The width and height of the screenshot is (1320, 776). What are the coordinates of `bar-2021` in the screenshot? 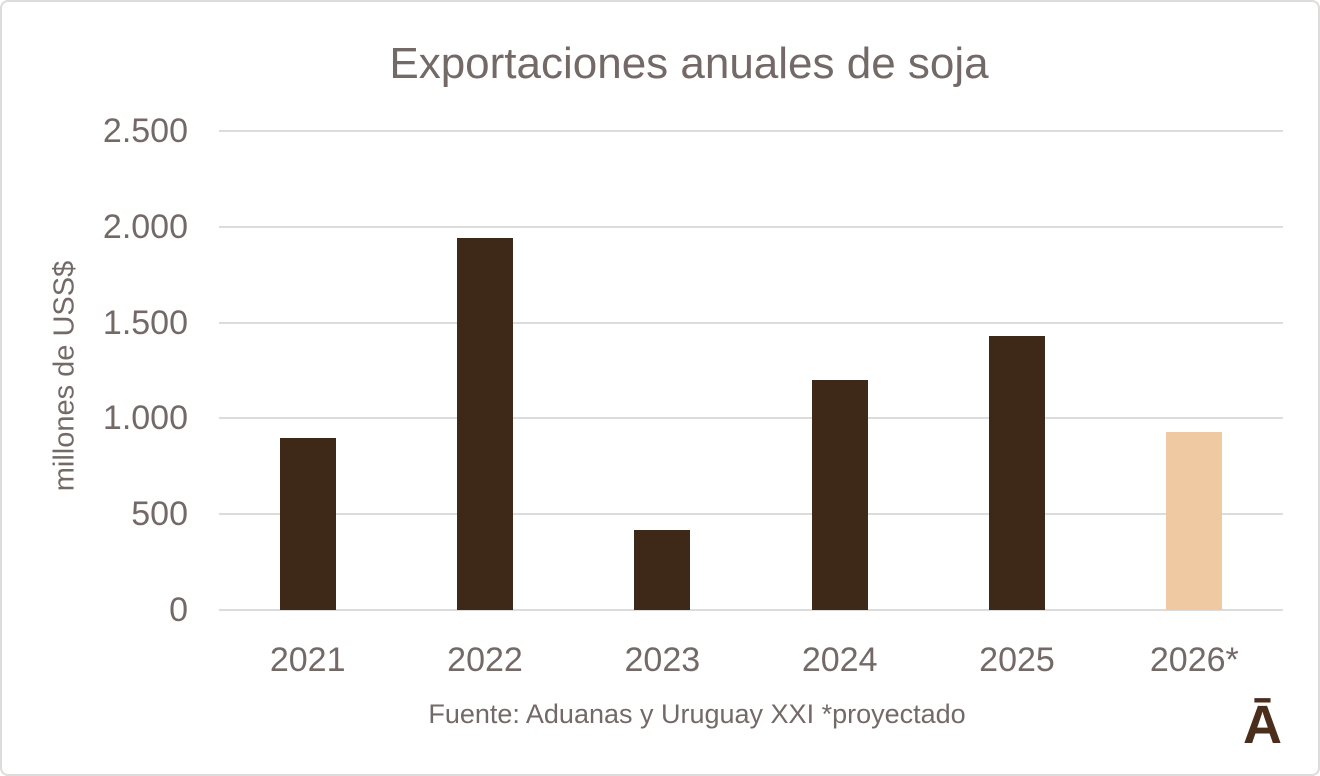 It's located at (307, 523).